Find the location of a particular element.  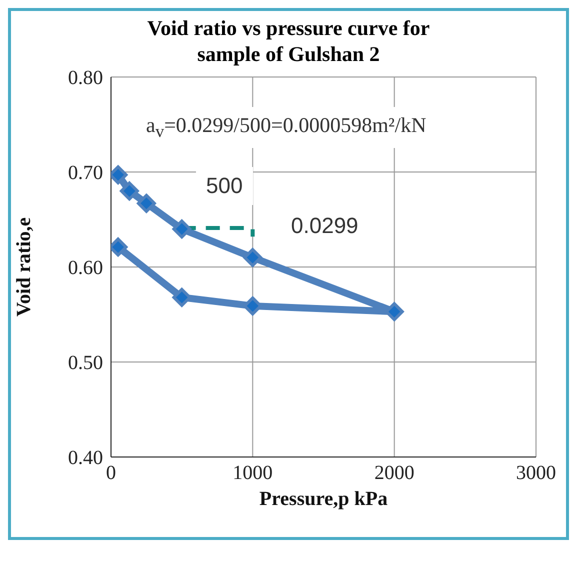

x-axis-title: Pressure,p kPa is located at coordinates (323, 499).